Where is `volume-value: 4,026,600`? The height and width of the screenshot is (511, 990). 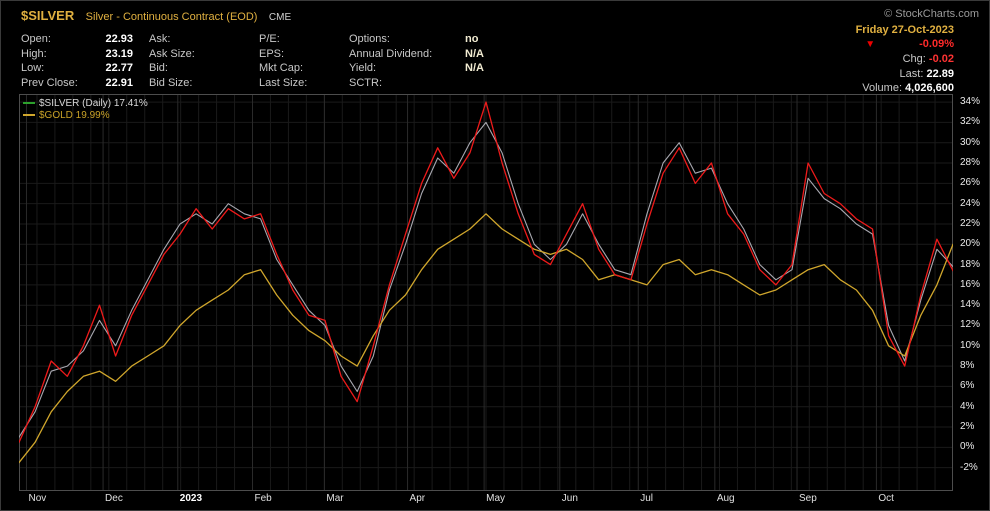
volume-value: 4,026,600 is located at coordinates (929, 87).